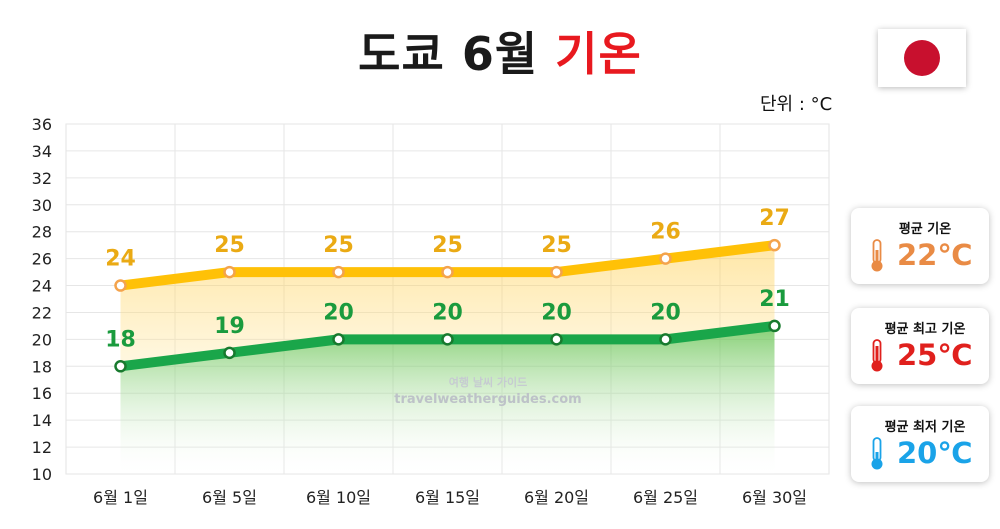 This screenshot has width=1000, height=529. Describe the element at coordinates (42, 151) in the screenshot. I see `y-tick-label: 34` at that location.